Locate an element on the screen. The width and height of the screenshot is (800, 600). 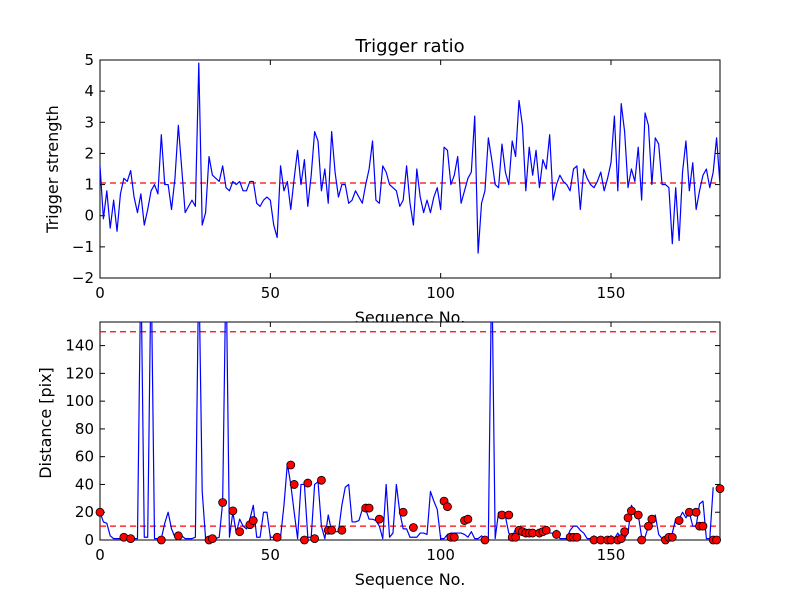
bottom-y-tick-label: 20 is located at coordinates (84, 512).